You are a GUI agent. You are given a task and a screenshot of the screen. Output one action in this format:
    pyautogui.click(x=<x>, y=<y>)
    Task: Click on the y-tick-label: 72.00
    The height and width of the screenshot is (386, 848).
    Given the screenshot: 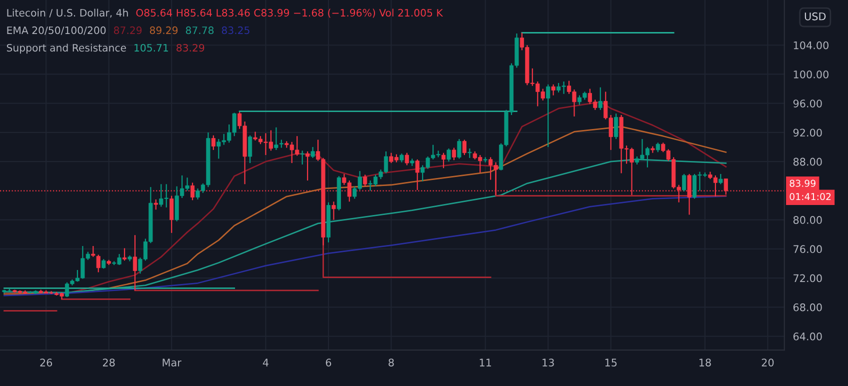 What is the action you would take?
    pyautogui.click(x=808, y=278)
    